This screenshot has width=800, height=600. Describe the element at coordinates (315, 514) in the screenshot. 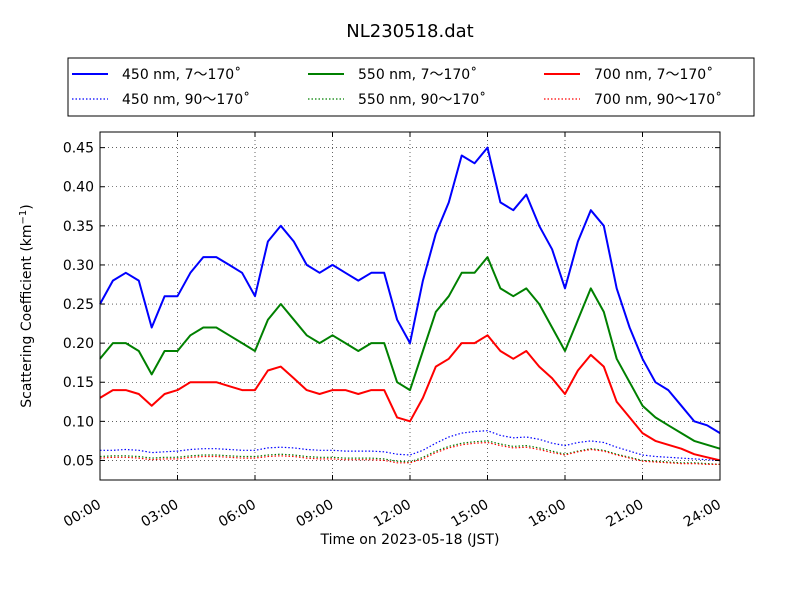

I see `x-tick-label: 09:00` at that location.